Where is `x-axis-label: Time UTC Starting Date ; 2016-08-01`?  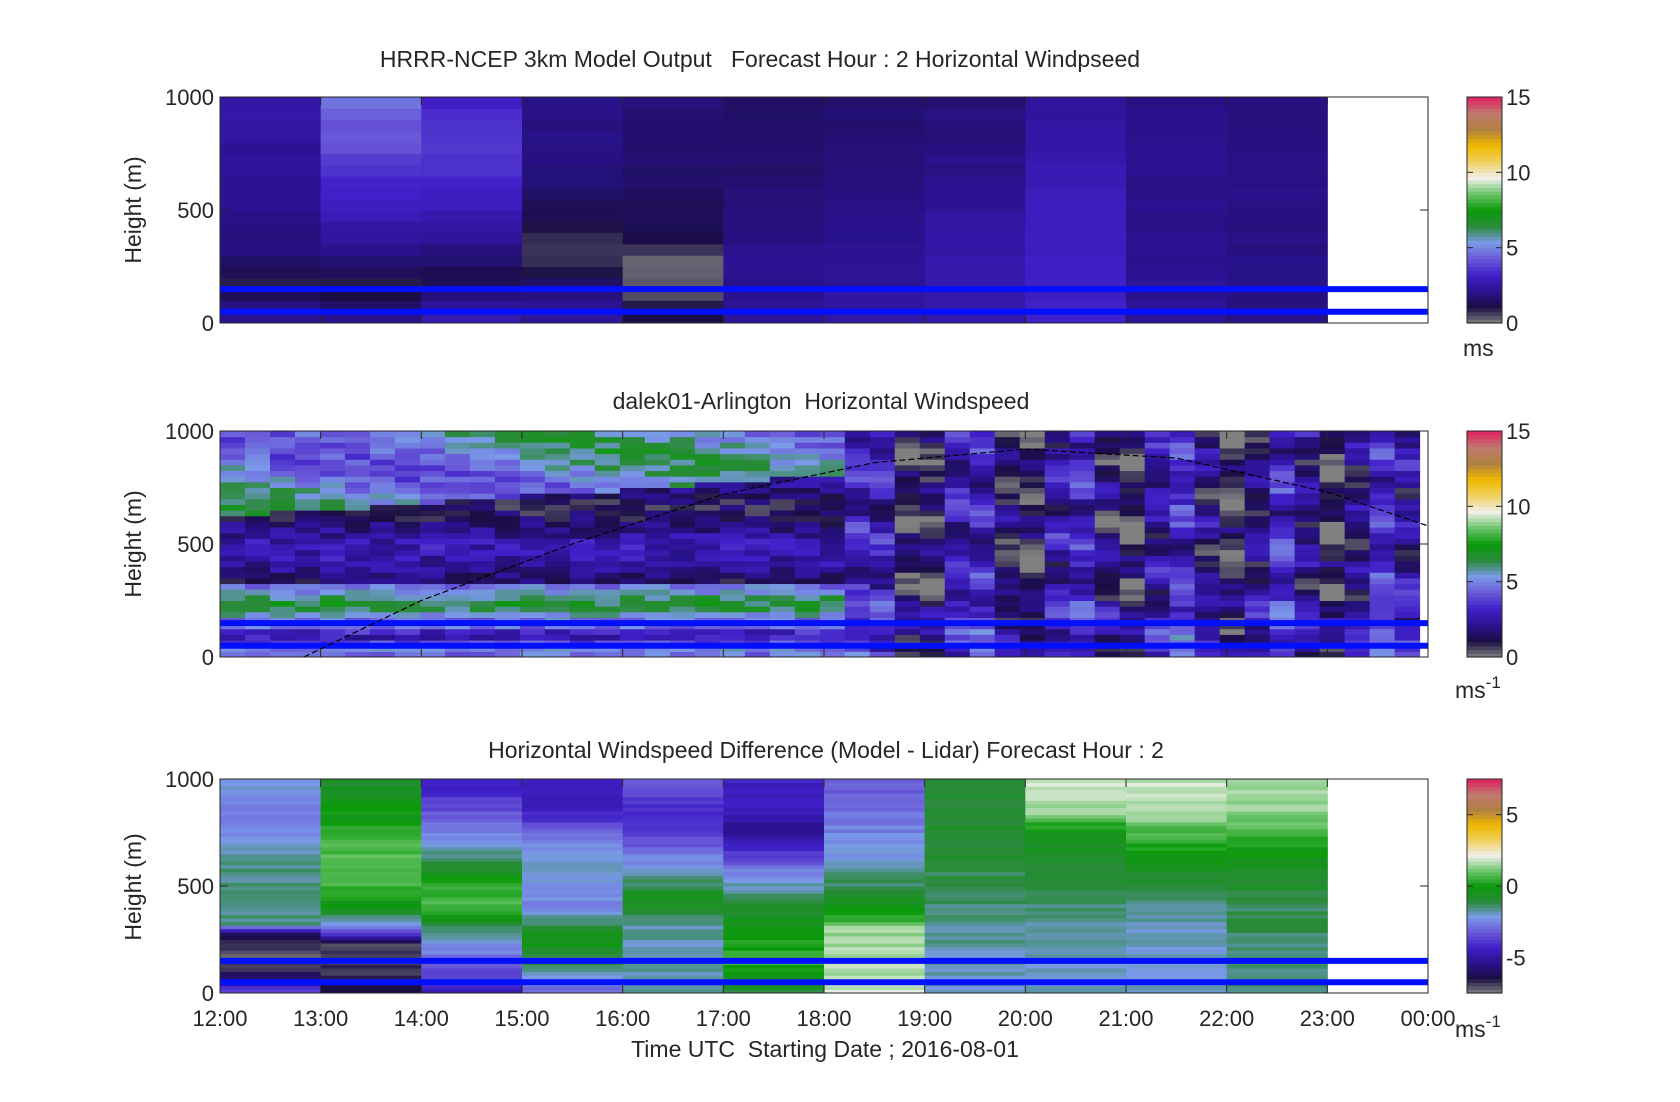
x-axis-label: Time UTC Starting Date ; 2016-08-01 is located at coordinates (825, 1049).